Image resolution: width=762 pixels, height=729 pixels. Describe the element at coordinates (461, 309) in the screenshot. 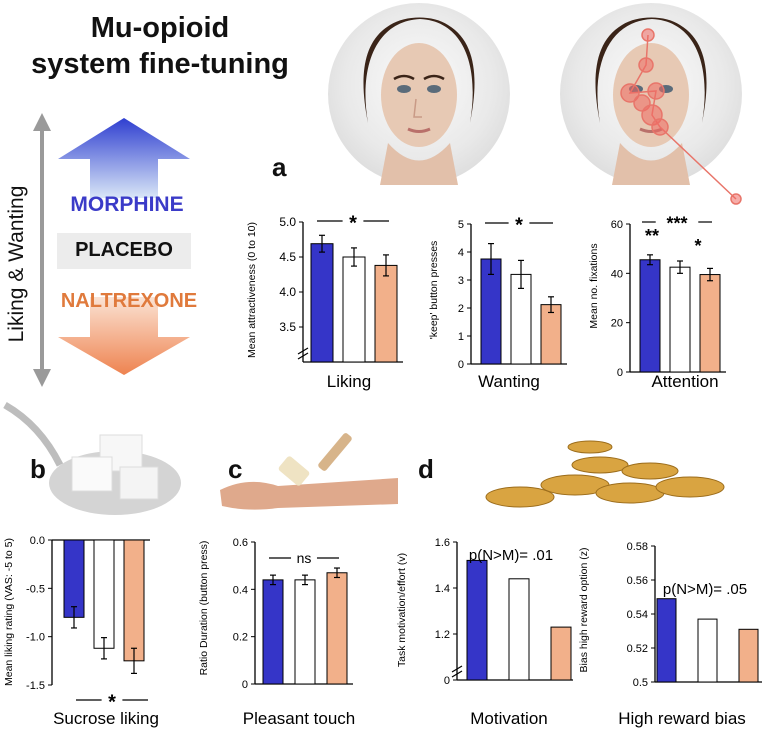

I see `y-tick-label: 2` at that location.